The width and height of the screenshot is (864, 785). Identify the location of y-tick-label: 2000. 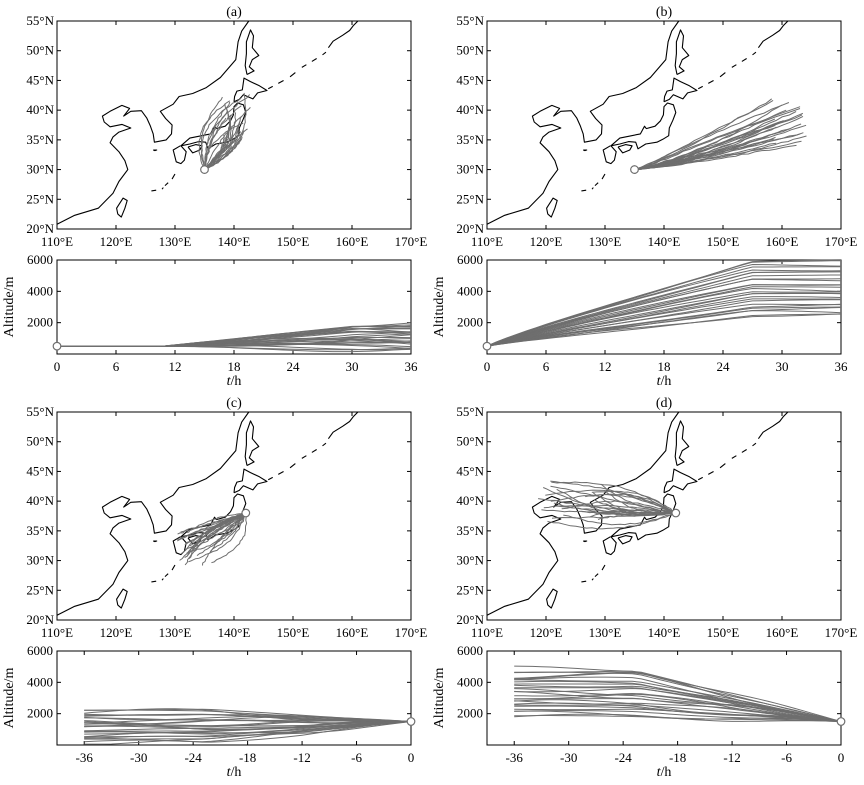
(470, 713).